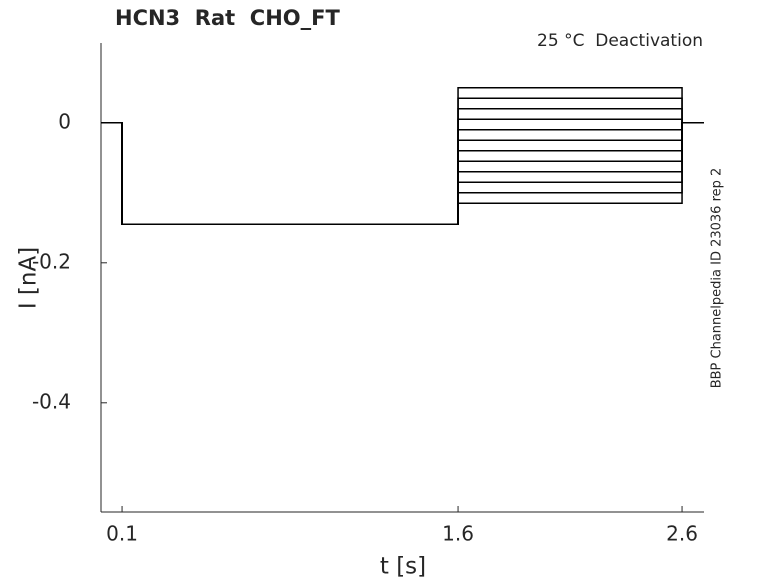  I want to click on y-axis-label: I [nA], so click(29, 278).